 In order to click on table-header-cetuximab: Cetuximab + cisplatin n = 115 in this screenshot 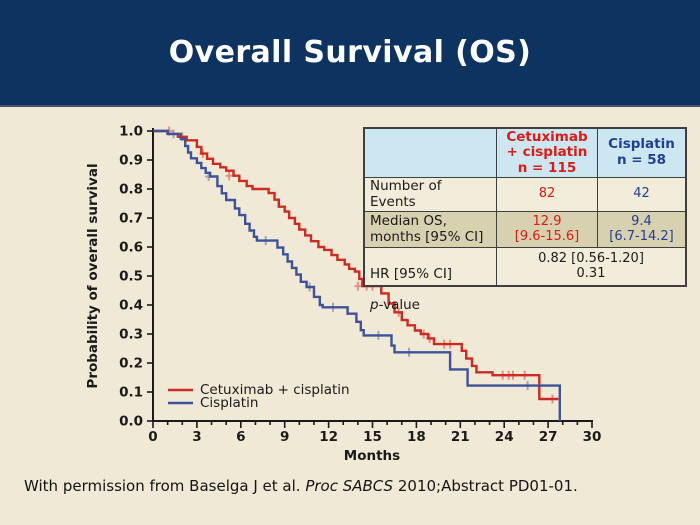, I will do `click(547, 153)`.